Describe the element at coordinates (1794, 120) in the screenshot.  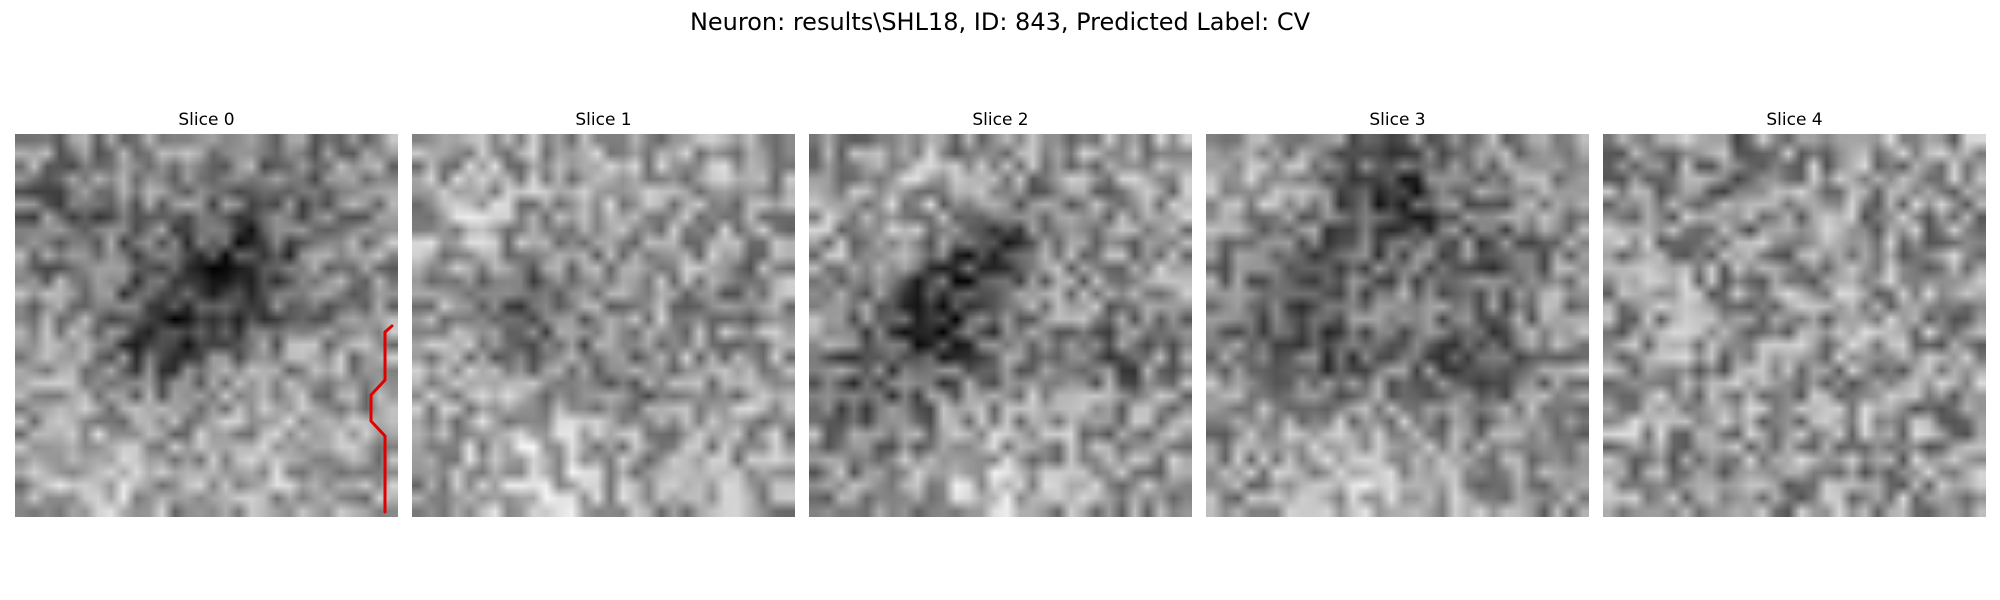
I see `slice-title: Slice 4` at that location.